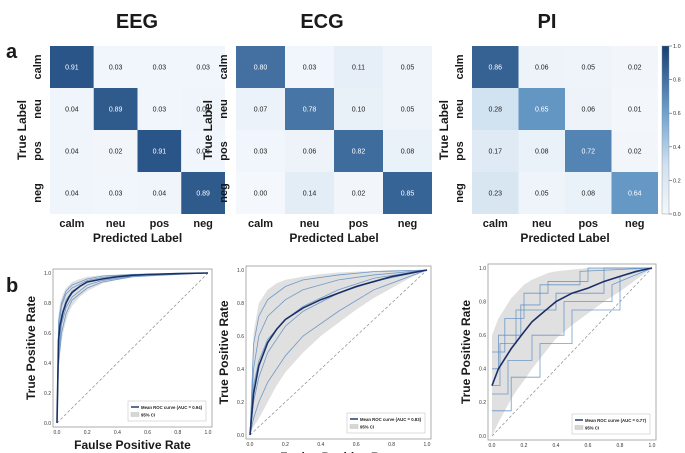  What do you see at coordinates (408, 110) in the screenshot?
I see `cm-cell-value: 0.05` at bounding box center [408, 110].